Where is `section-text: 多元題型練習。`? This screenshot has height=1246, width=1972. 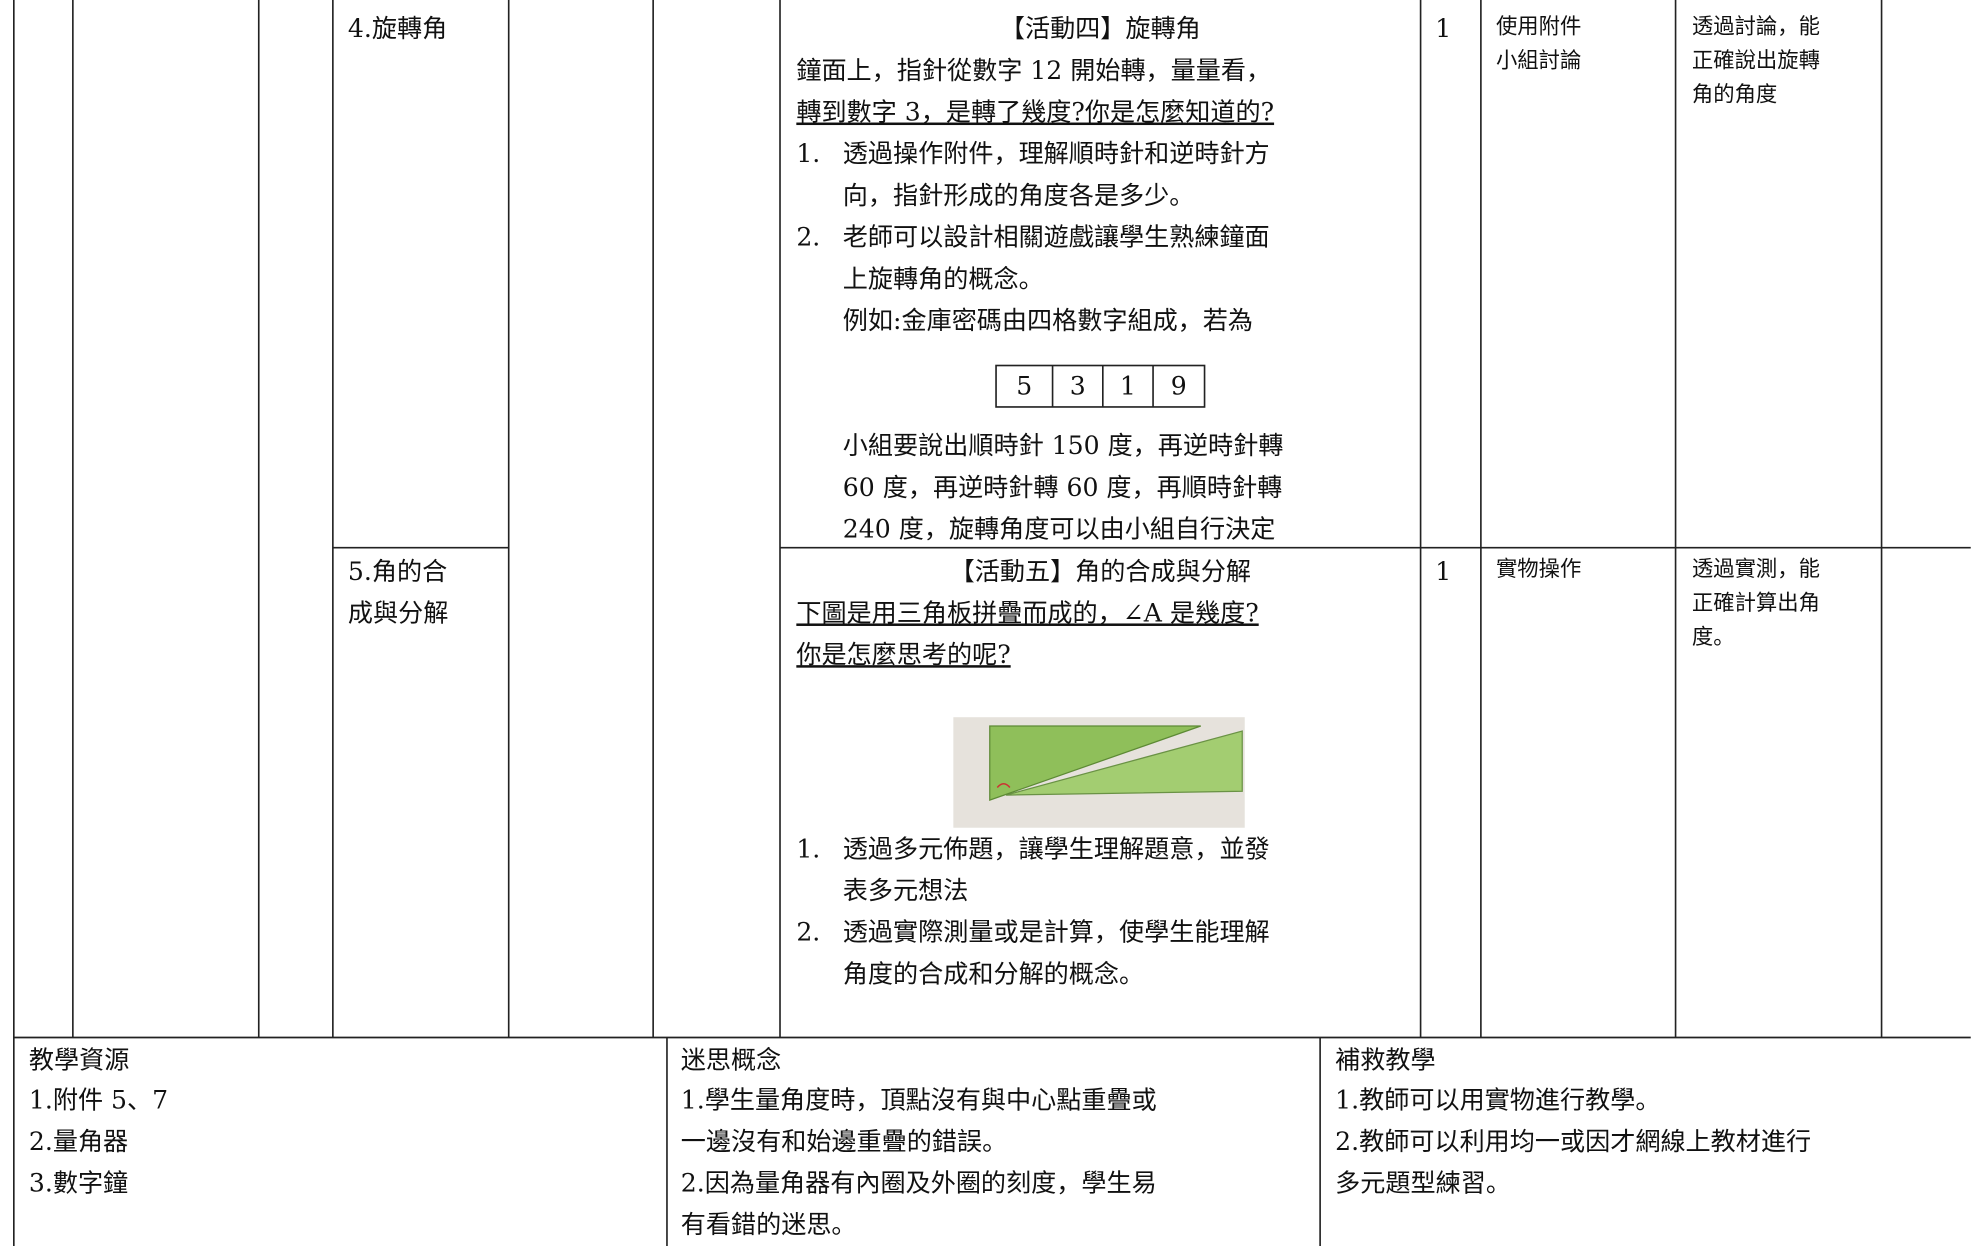
section-text: 多元題型練習。 is located at coordinates (1423, 1182).